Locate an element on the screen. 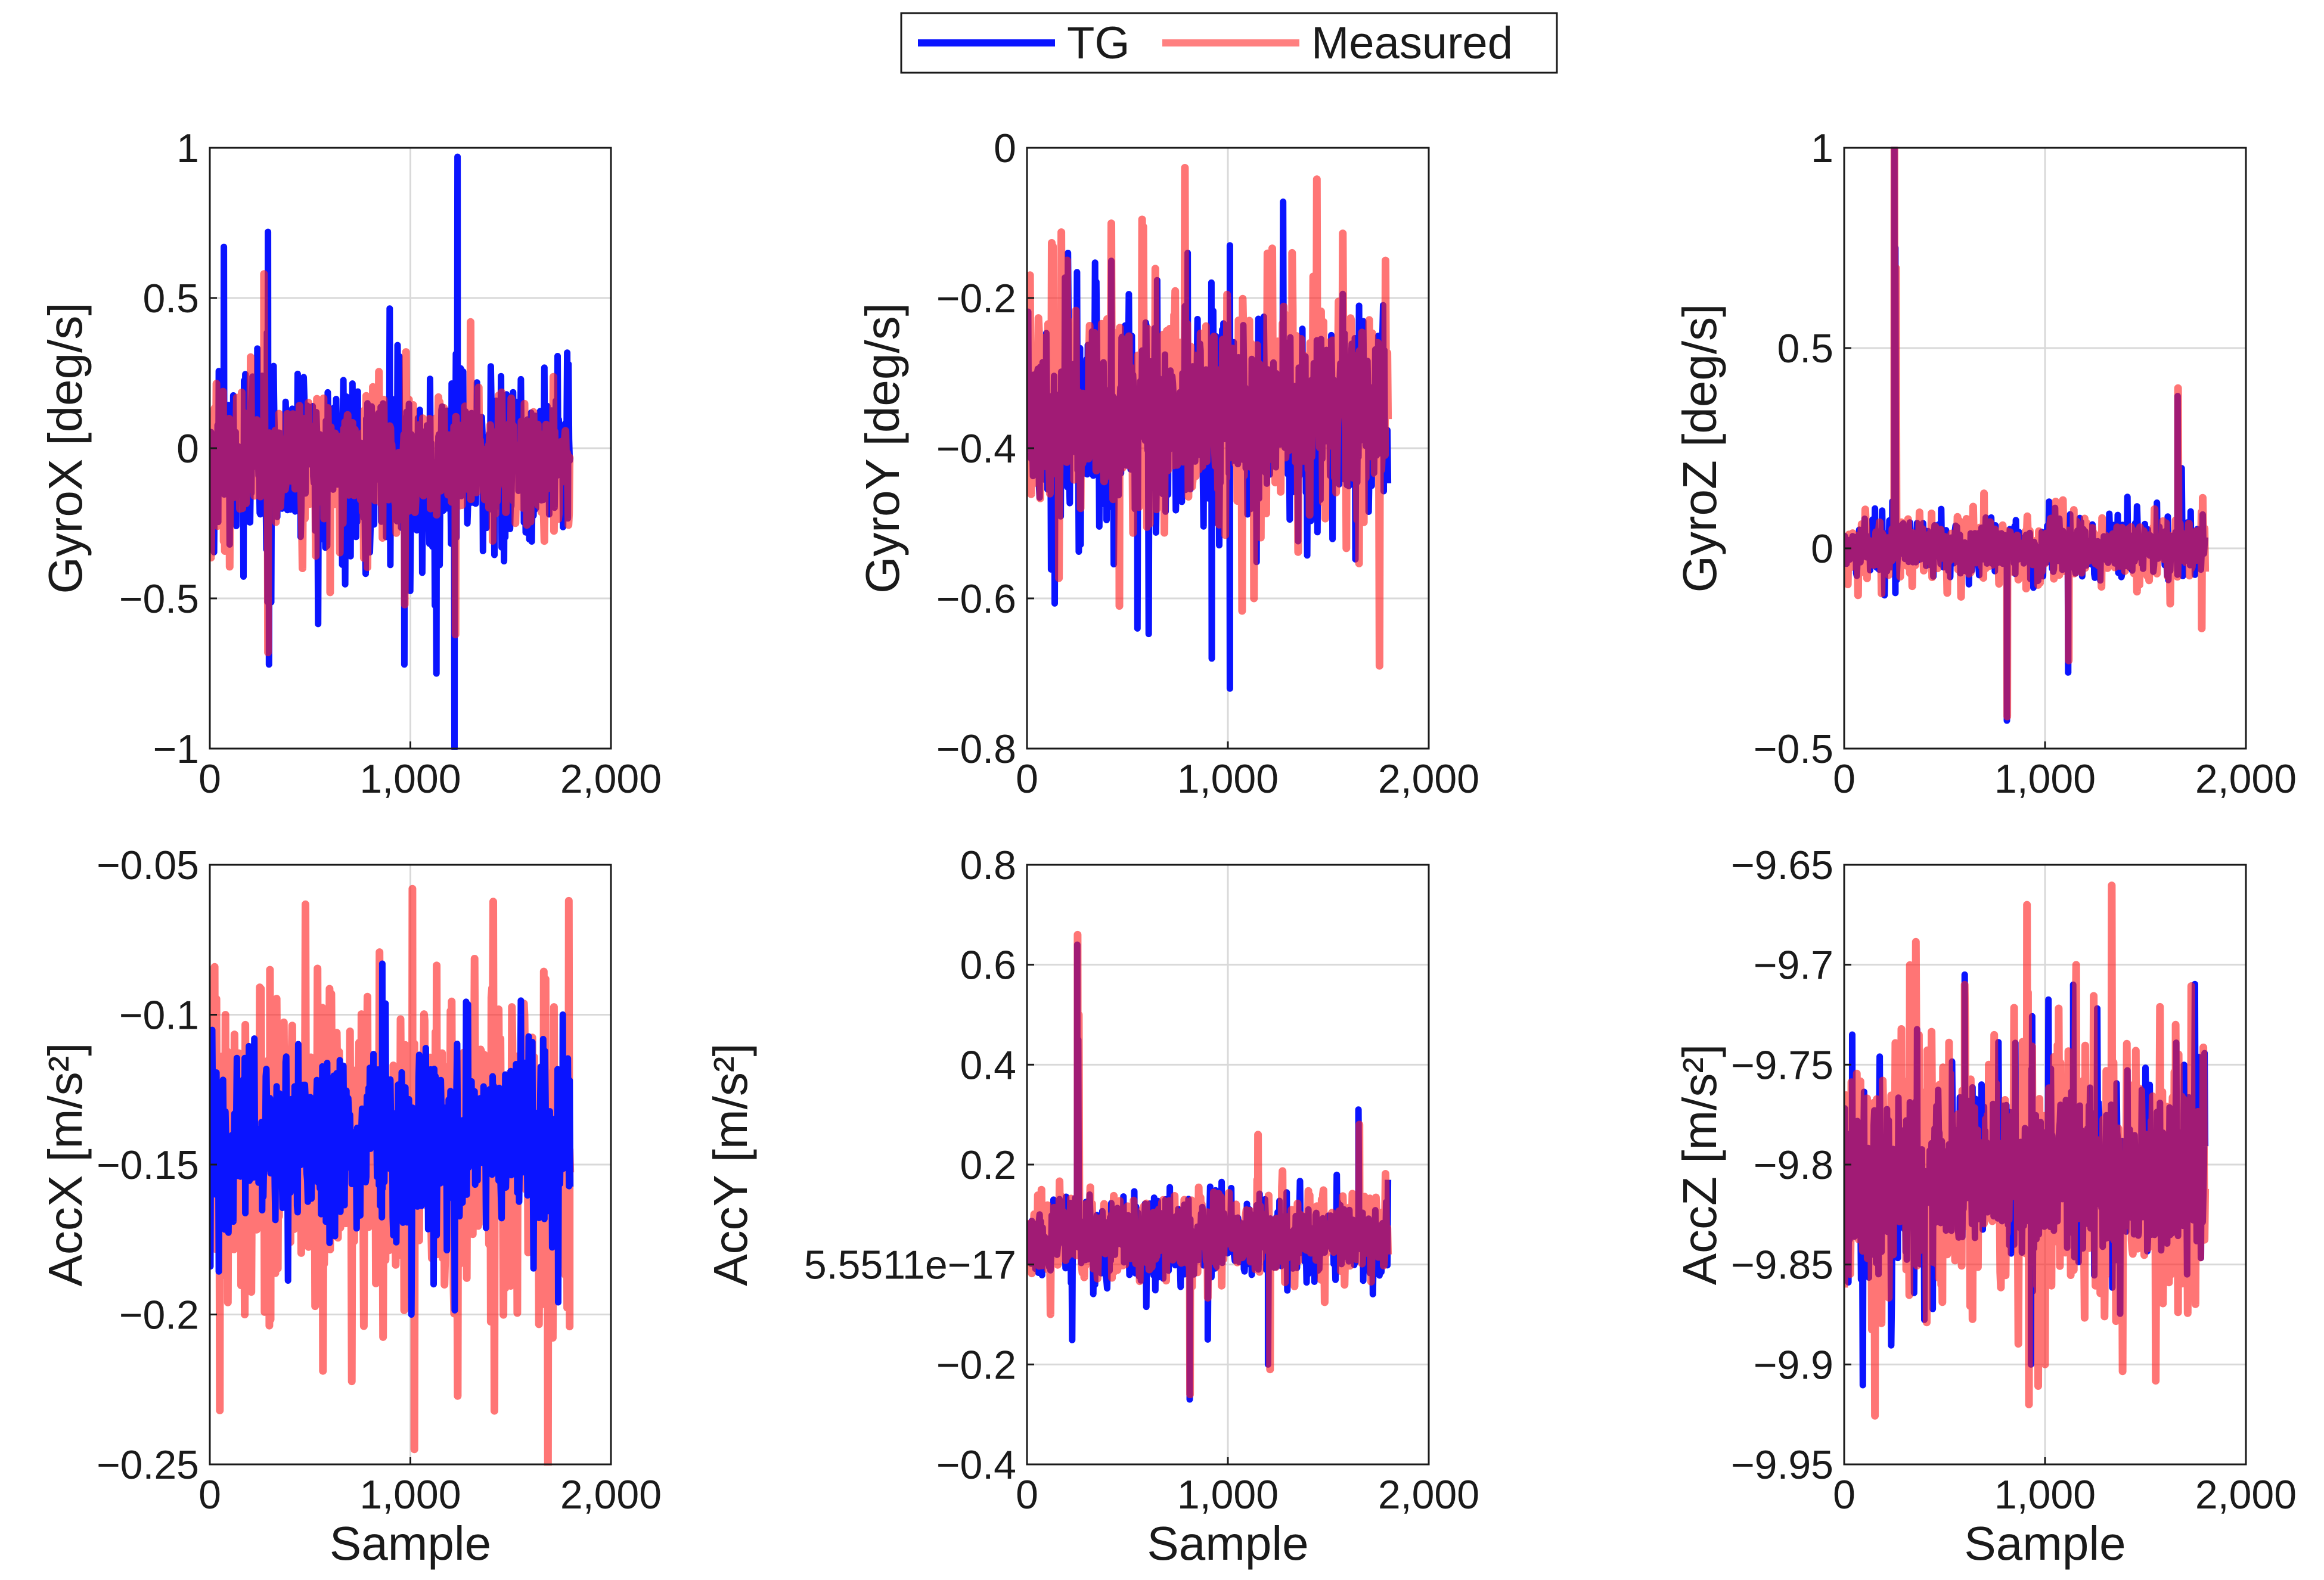 This screenshot has width=2324, height=1580. legend-label-measured: Measured is located at coordinates (1412, 43).